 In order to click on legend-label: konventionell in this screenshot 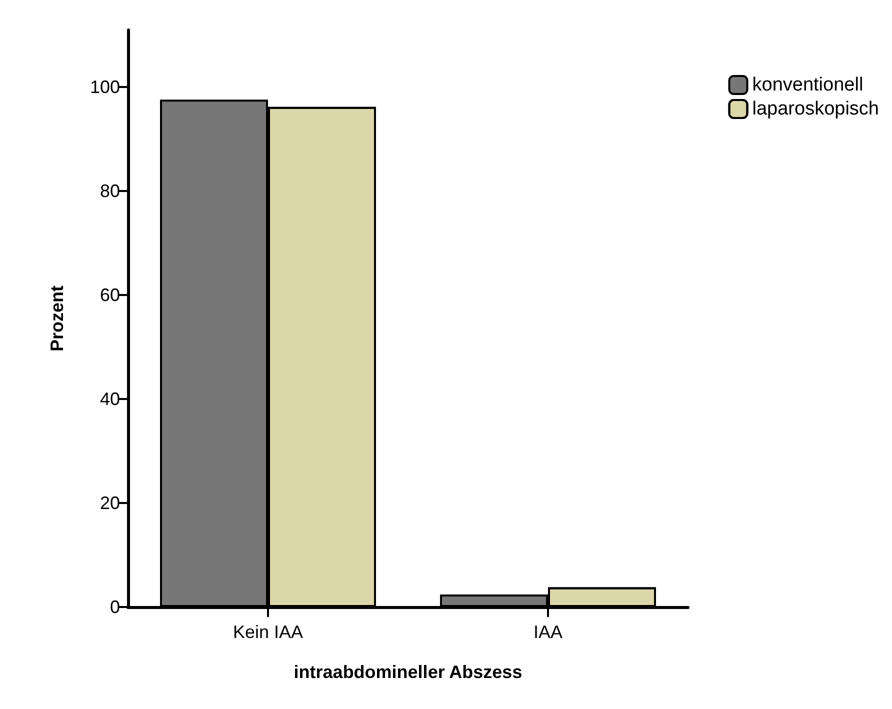, I will do `click(808, 85)`.